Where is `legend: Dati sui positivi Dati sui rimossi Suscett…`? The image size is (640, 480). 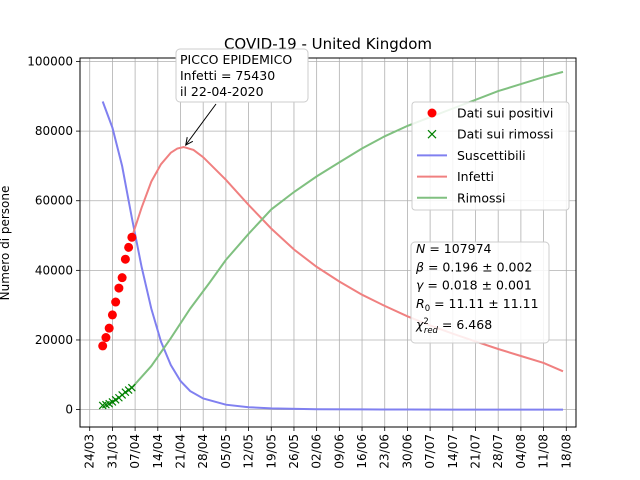
legend: Dati sui positivi Dati sui rimossi Suscett… is located at coordinates (490, 156).